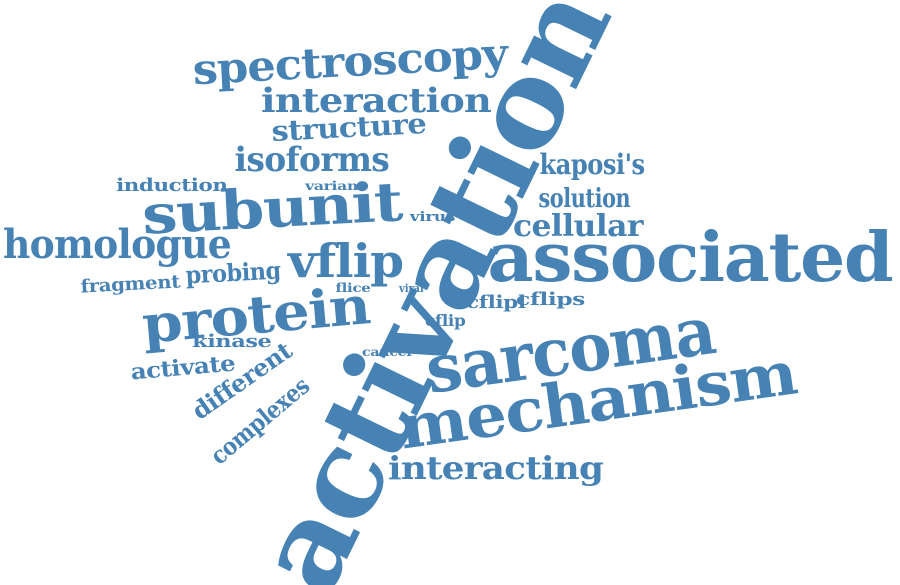  What do you see at coordinates (335, 186) in the screenshot?
I see `word-variant: variant` at bounding box center [335, 186].